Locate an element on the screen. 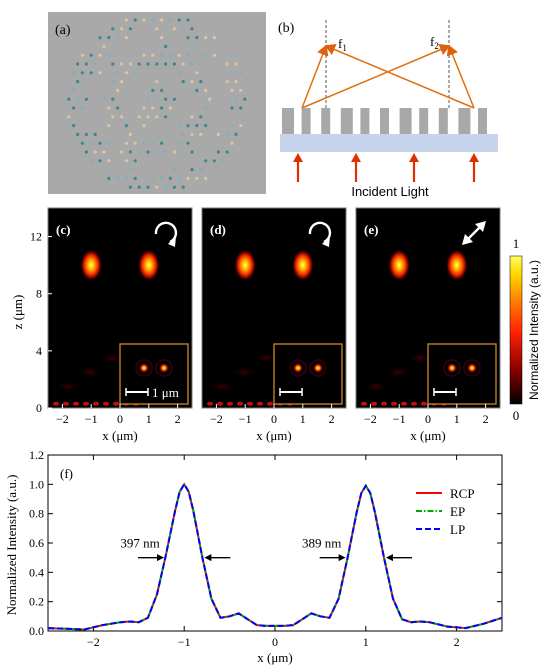 The width and height of the screenshot is (550, 672). colorbar-min: 0 is located at coordinates (516, 415).